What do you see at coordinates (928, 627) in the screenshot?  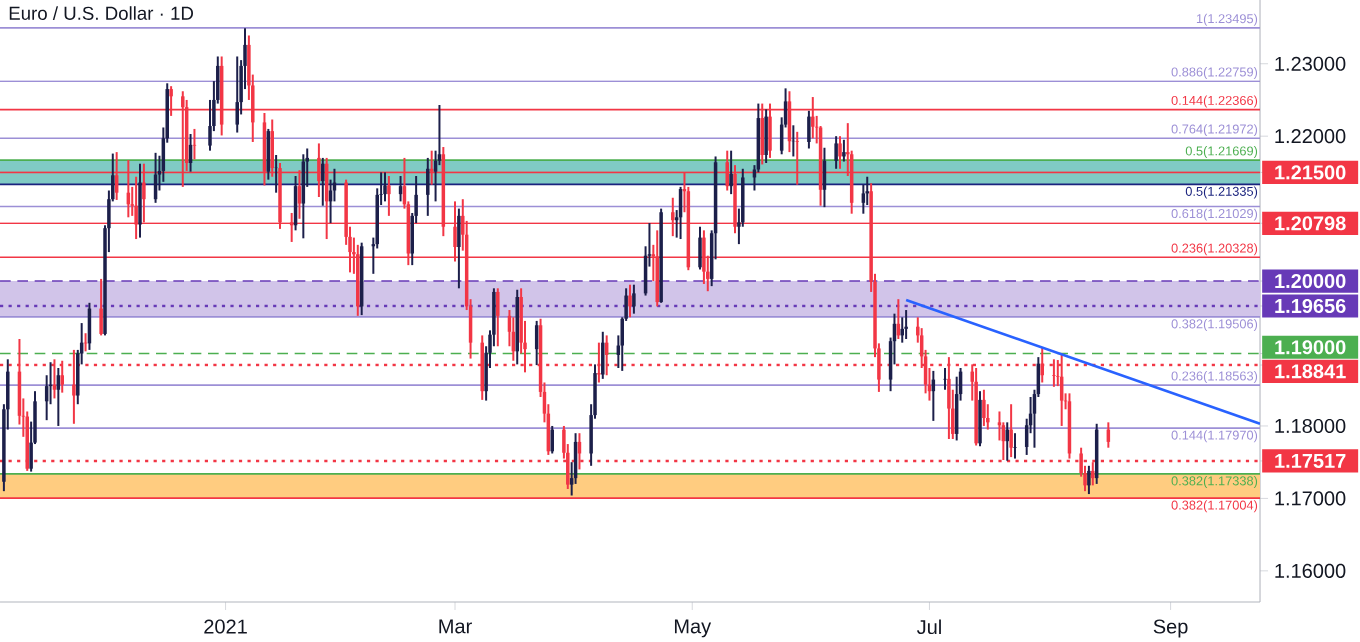 I see `x-tick-label: Jul` at bounding box center [928, 627].